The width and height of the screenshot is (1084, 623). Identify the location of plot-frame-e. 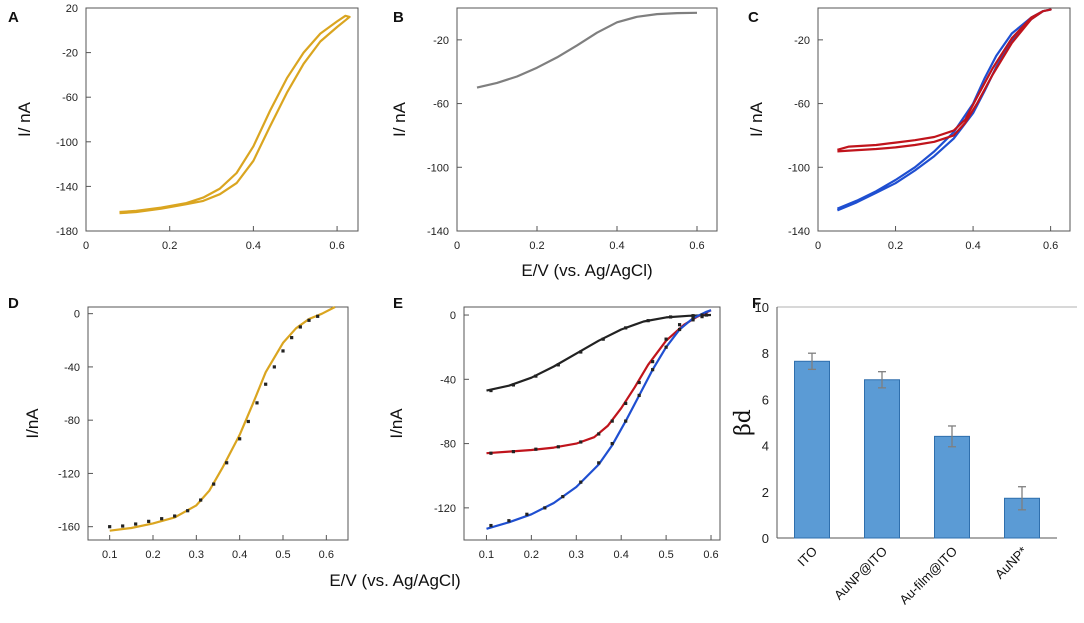
(592, 423).